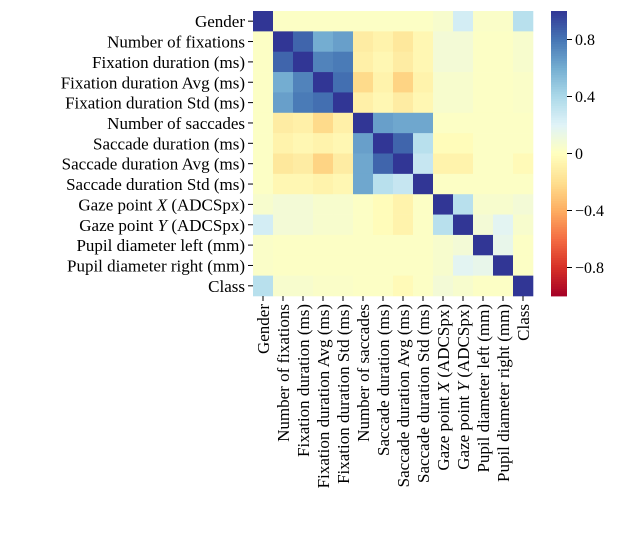  I want to click on colorbar-tick-label: −0.4, so click(589, 211).